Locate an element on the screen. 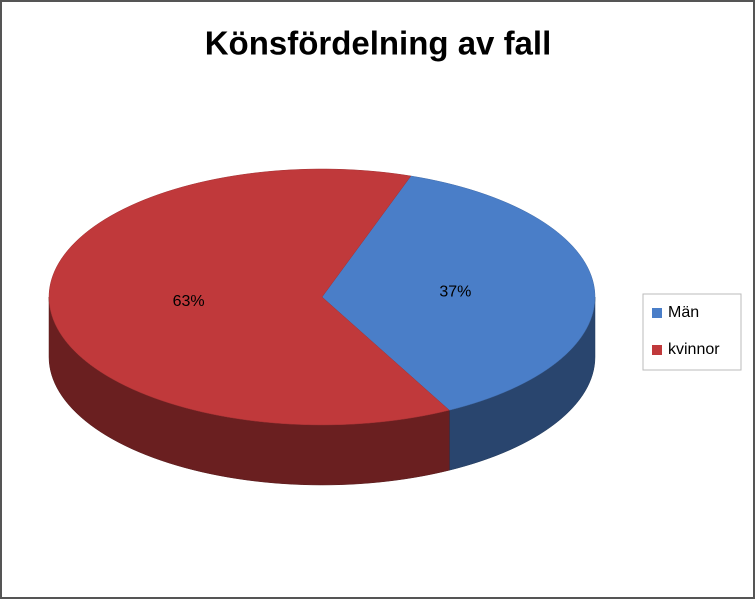 The image size is (755, 599). pie-slice is located at coordinates (458, 293).